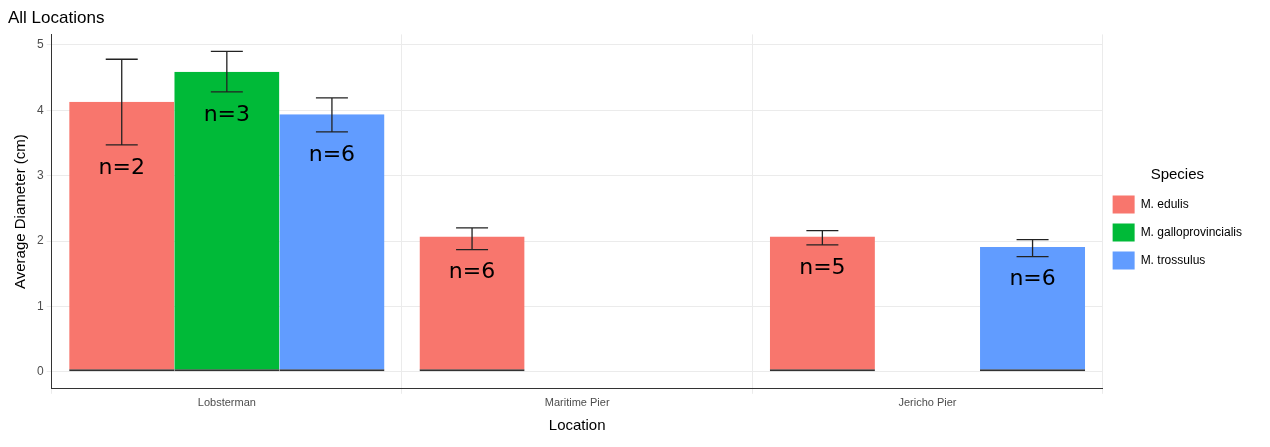 The width and height of the screenshot is (1270, 447). Describe the element at coordinates (1164, 203) in the screenshot. I see `legend-label: M. edulis` at that location.